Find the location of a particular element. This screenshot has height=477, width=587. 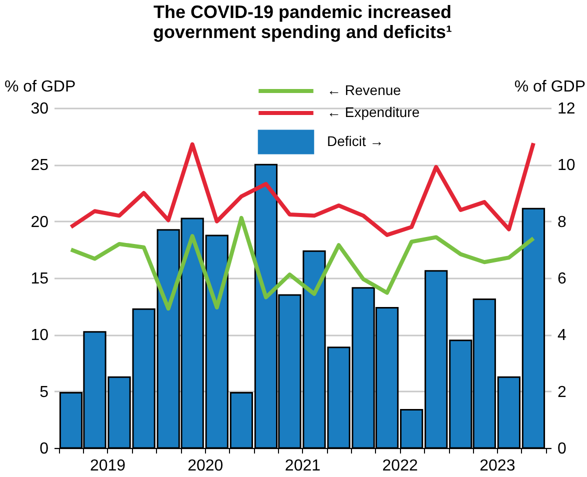

legend-label: ← Expenditure is located at coordinates (373, 112).